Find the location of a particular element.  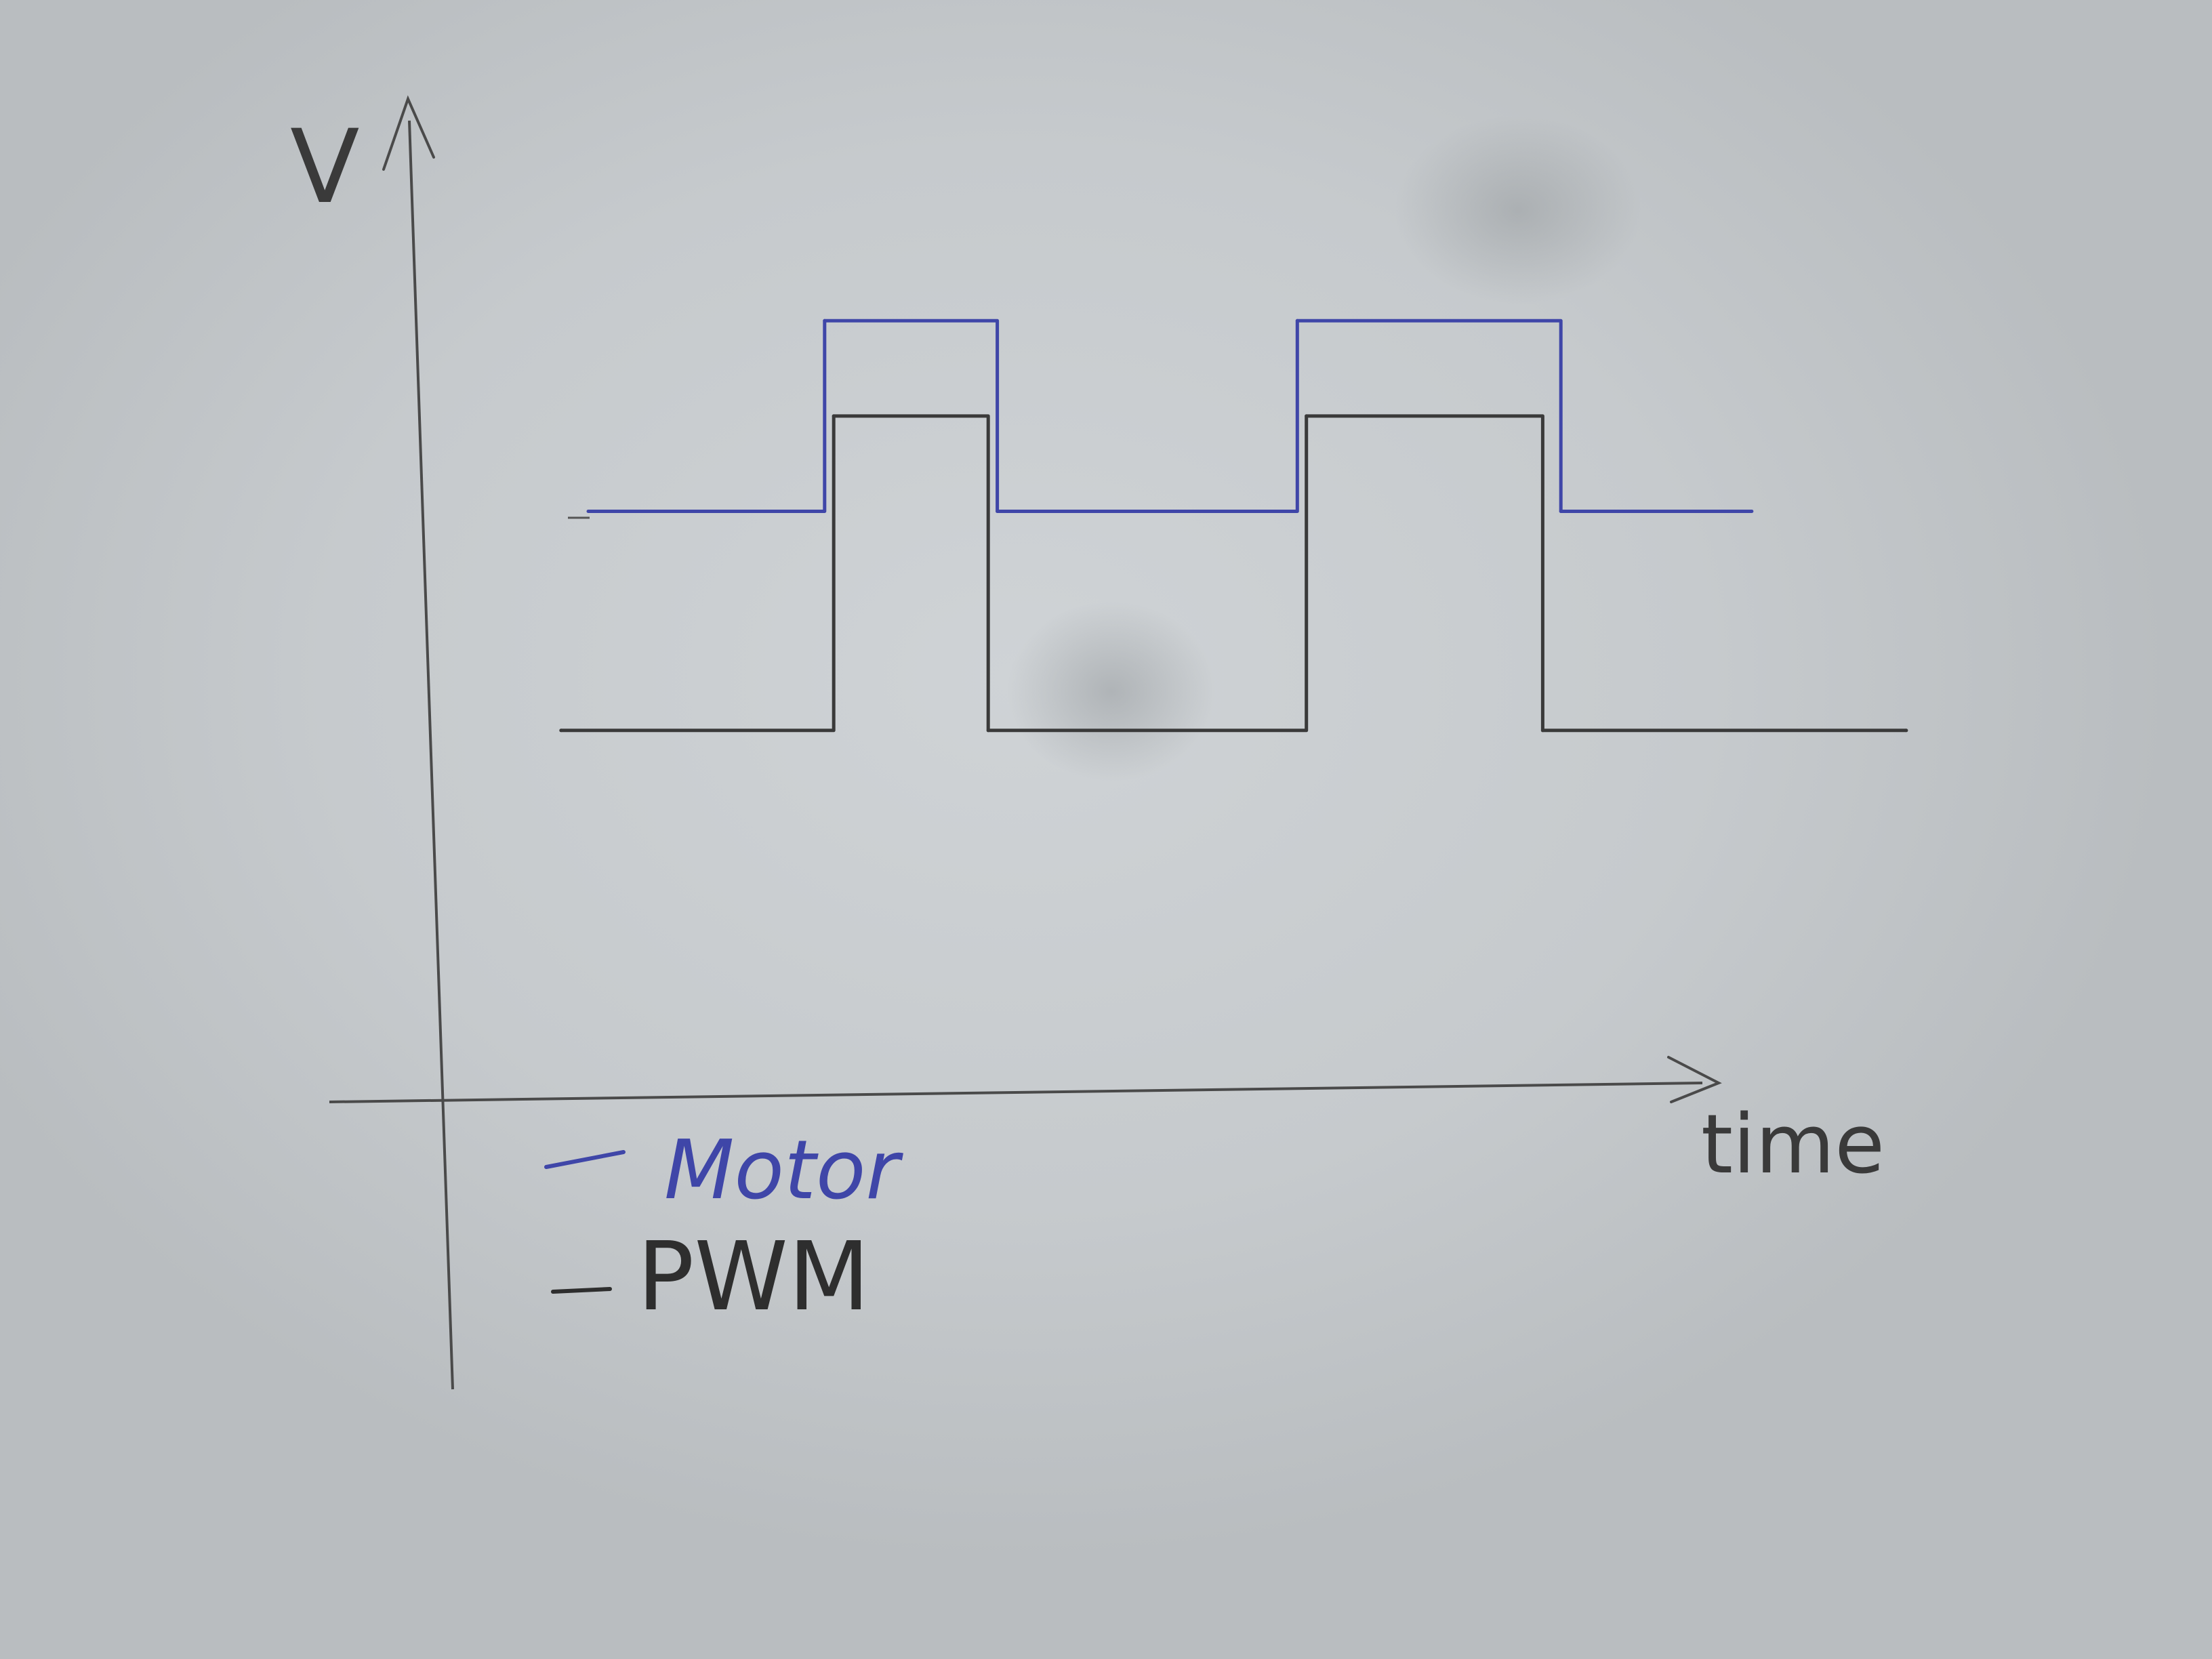

legend-swatch-motor is located at coordinates (585, 1160).